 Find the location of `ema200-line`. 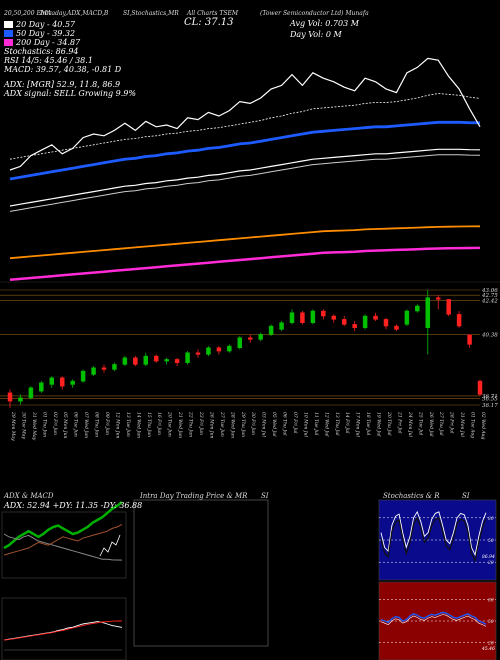

ema200-line is located at coordinates (245, 242).